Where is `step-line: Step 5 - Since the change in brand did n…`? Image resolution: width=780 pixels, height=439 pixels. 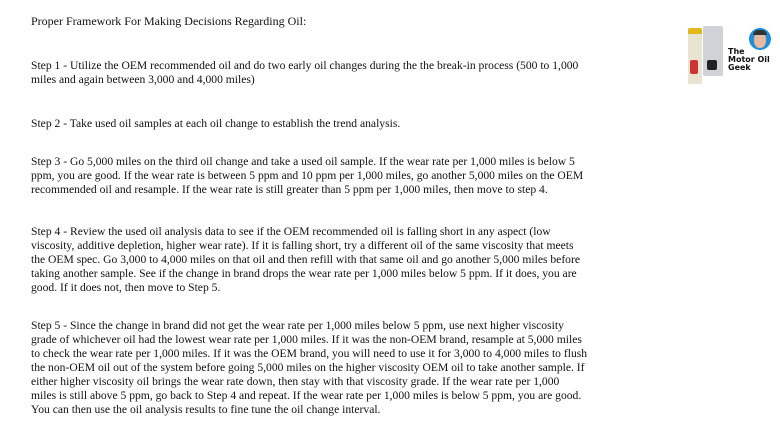
step-line: Step 5 - Since the change in brand did n… is located at coordinates (297, 325).